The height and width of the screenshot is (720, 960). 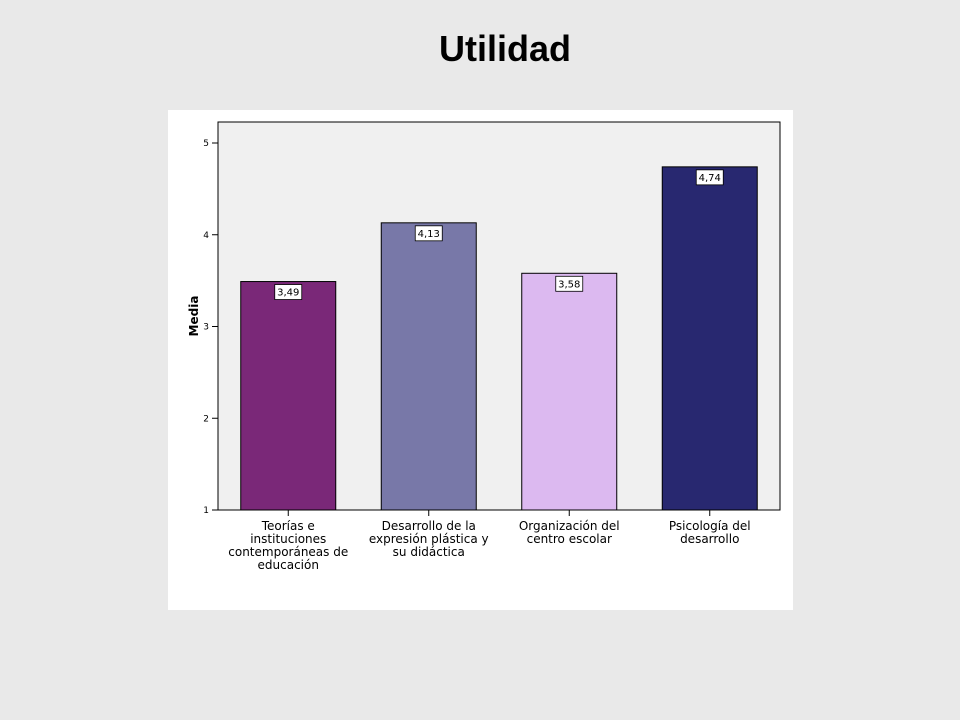 I want to click on data-label: 4,13, so click(x=429, y=234).